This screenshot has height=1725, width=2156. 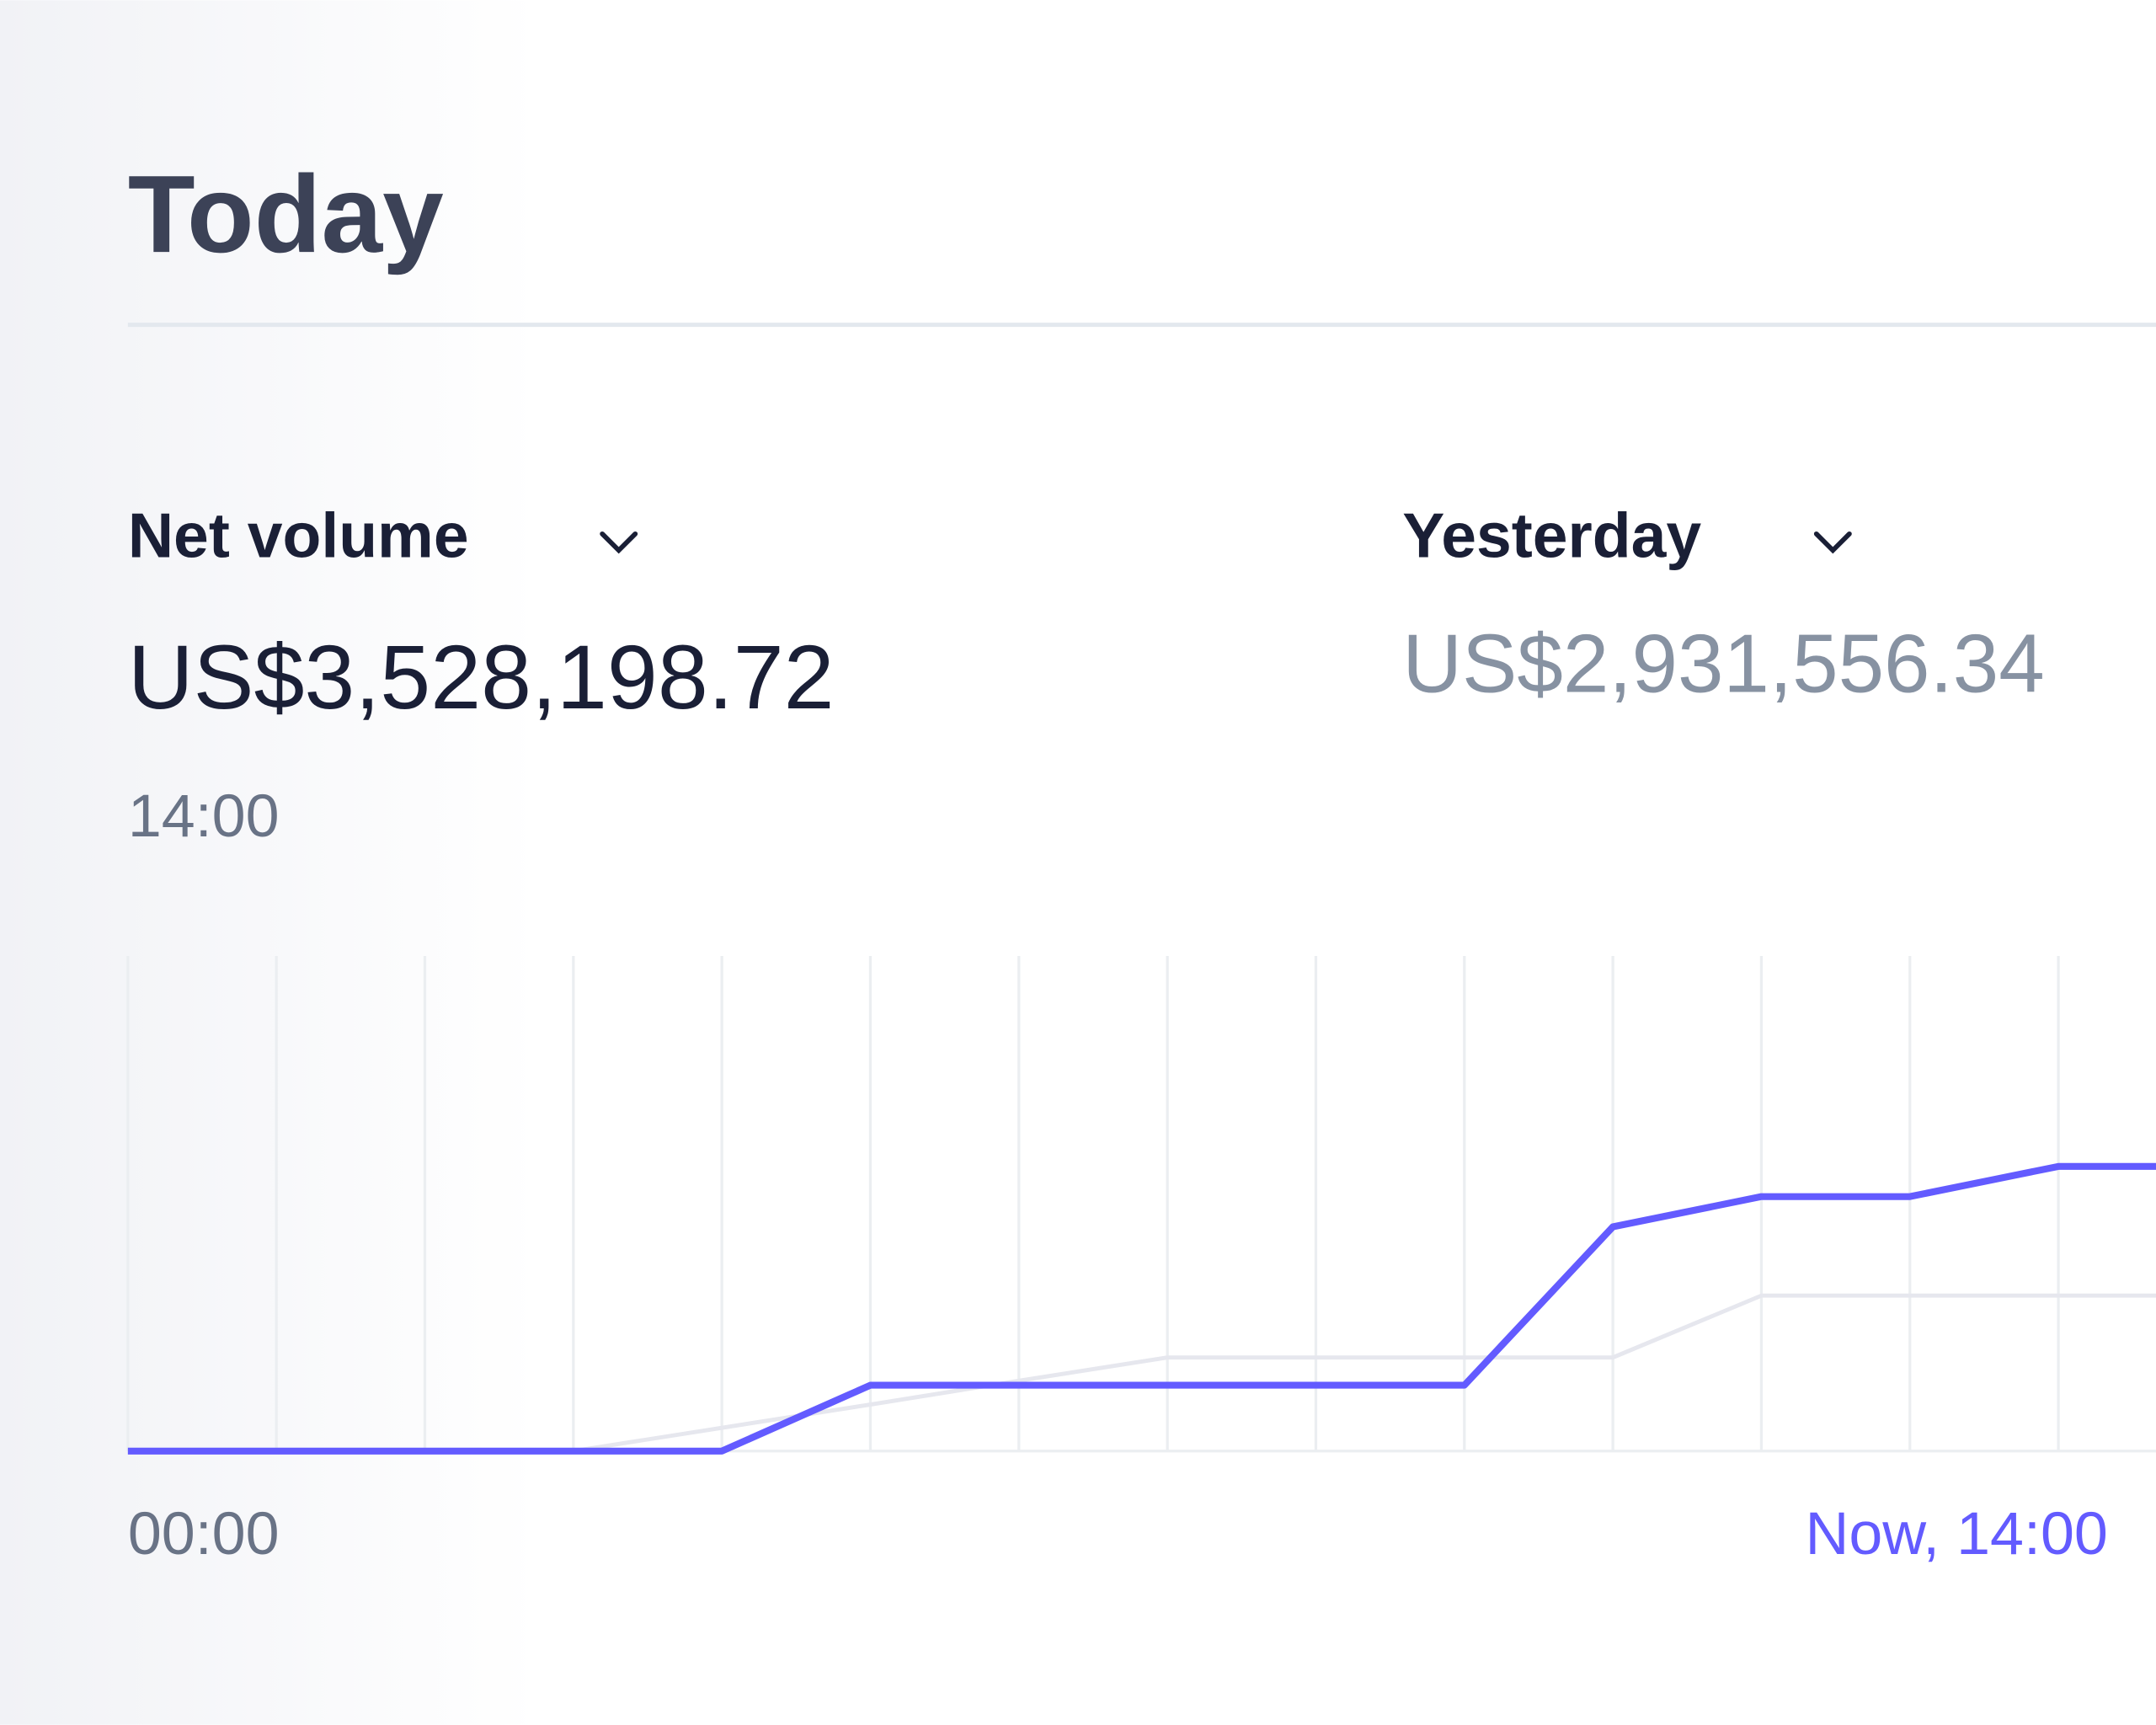 What do you see at coordinates (1956, 1533) in the screenshot?
I see `x-tick-label: Now, 14:00` at bounding box center [1956, 1533].